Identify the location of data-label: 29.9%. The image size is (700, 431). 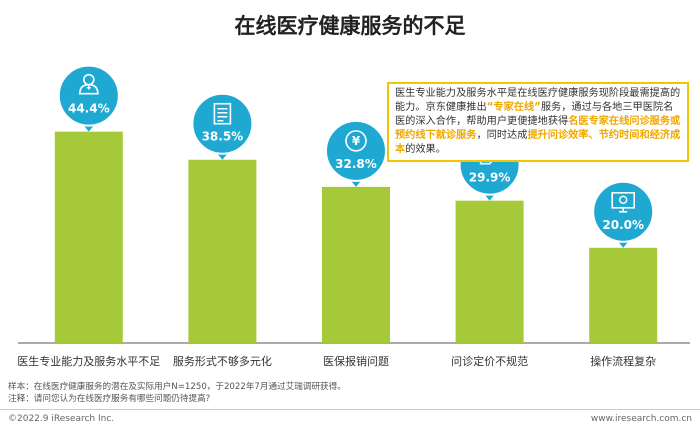
(490, 178).